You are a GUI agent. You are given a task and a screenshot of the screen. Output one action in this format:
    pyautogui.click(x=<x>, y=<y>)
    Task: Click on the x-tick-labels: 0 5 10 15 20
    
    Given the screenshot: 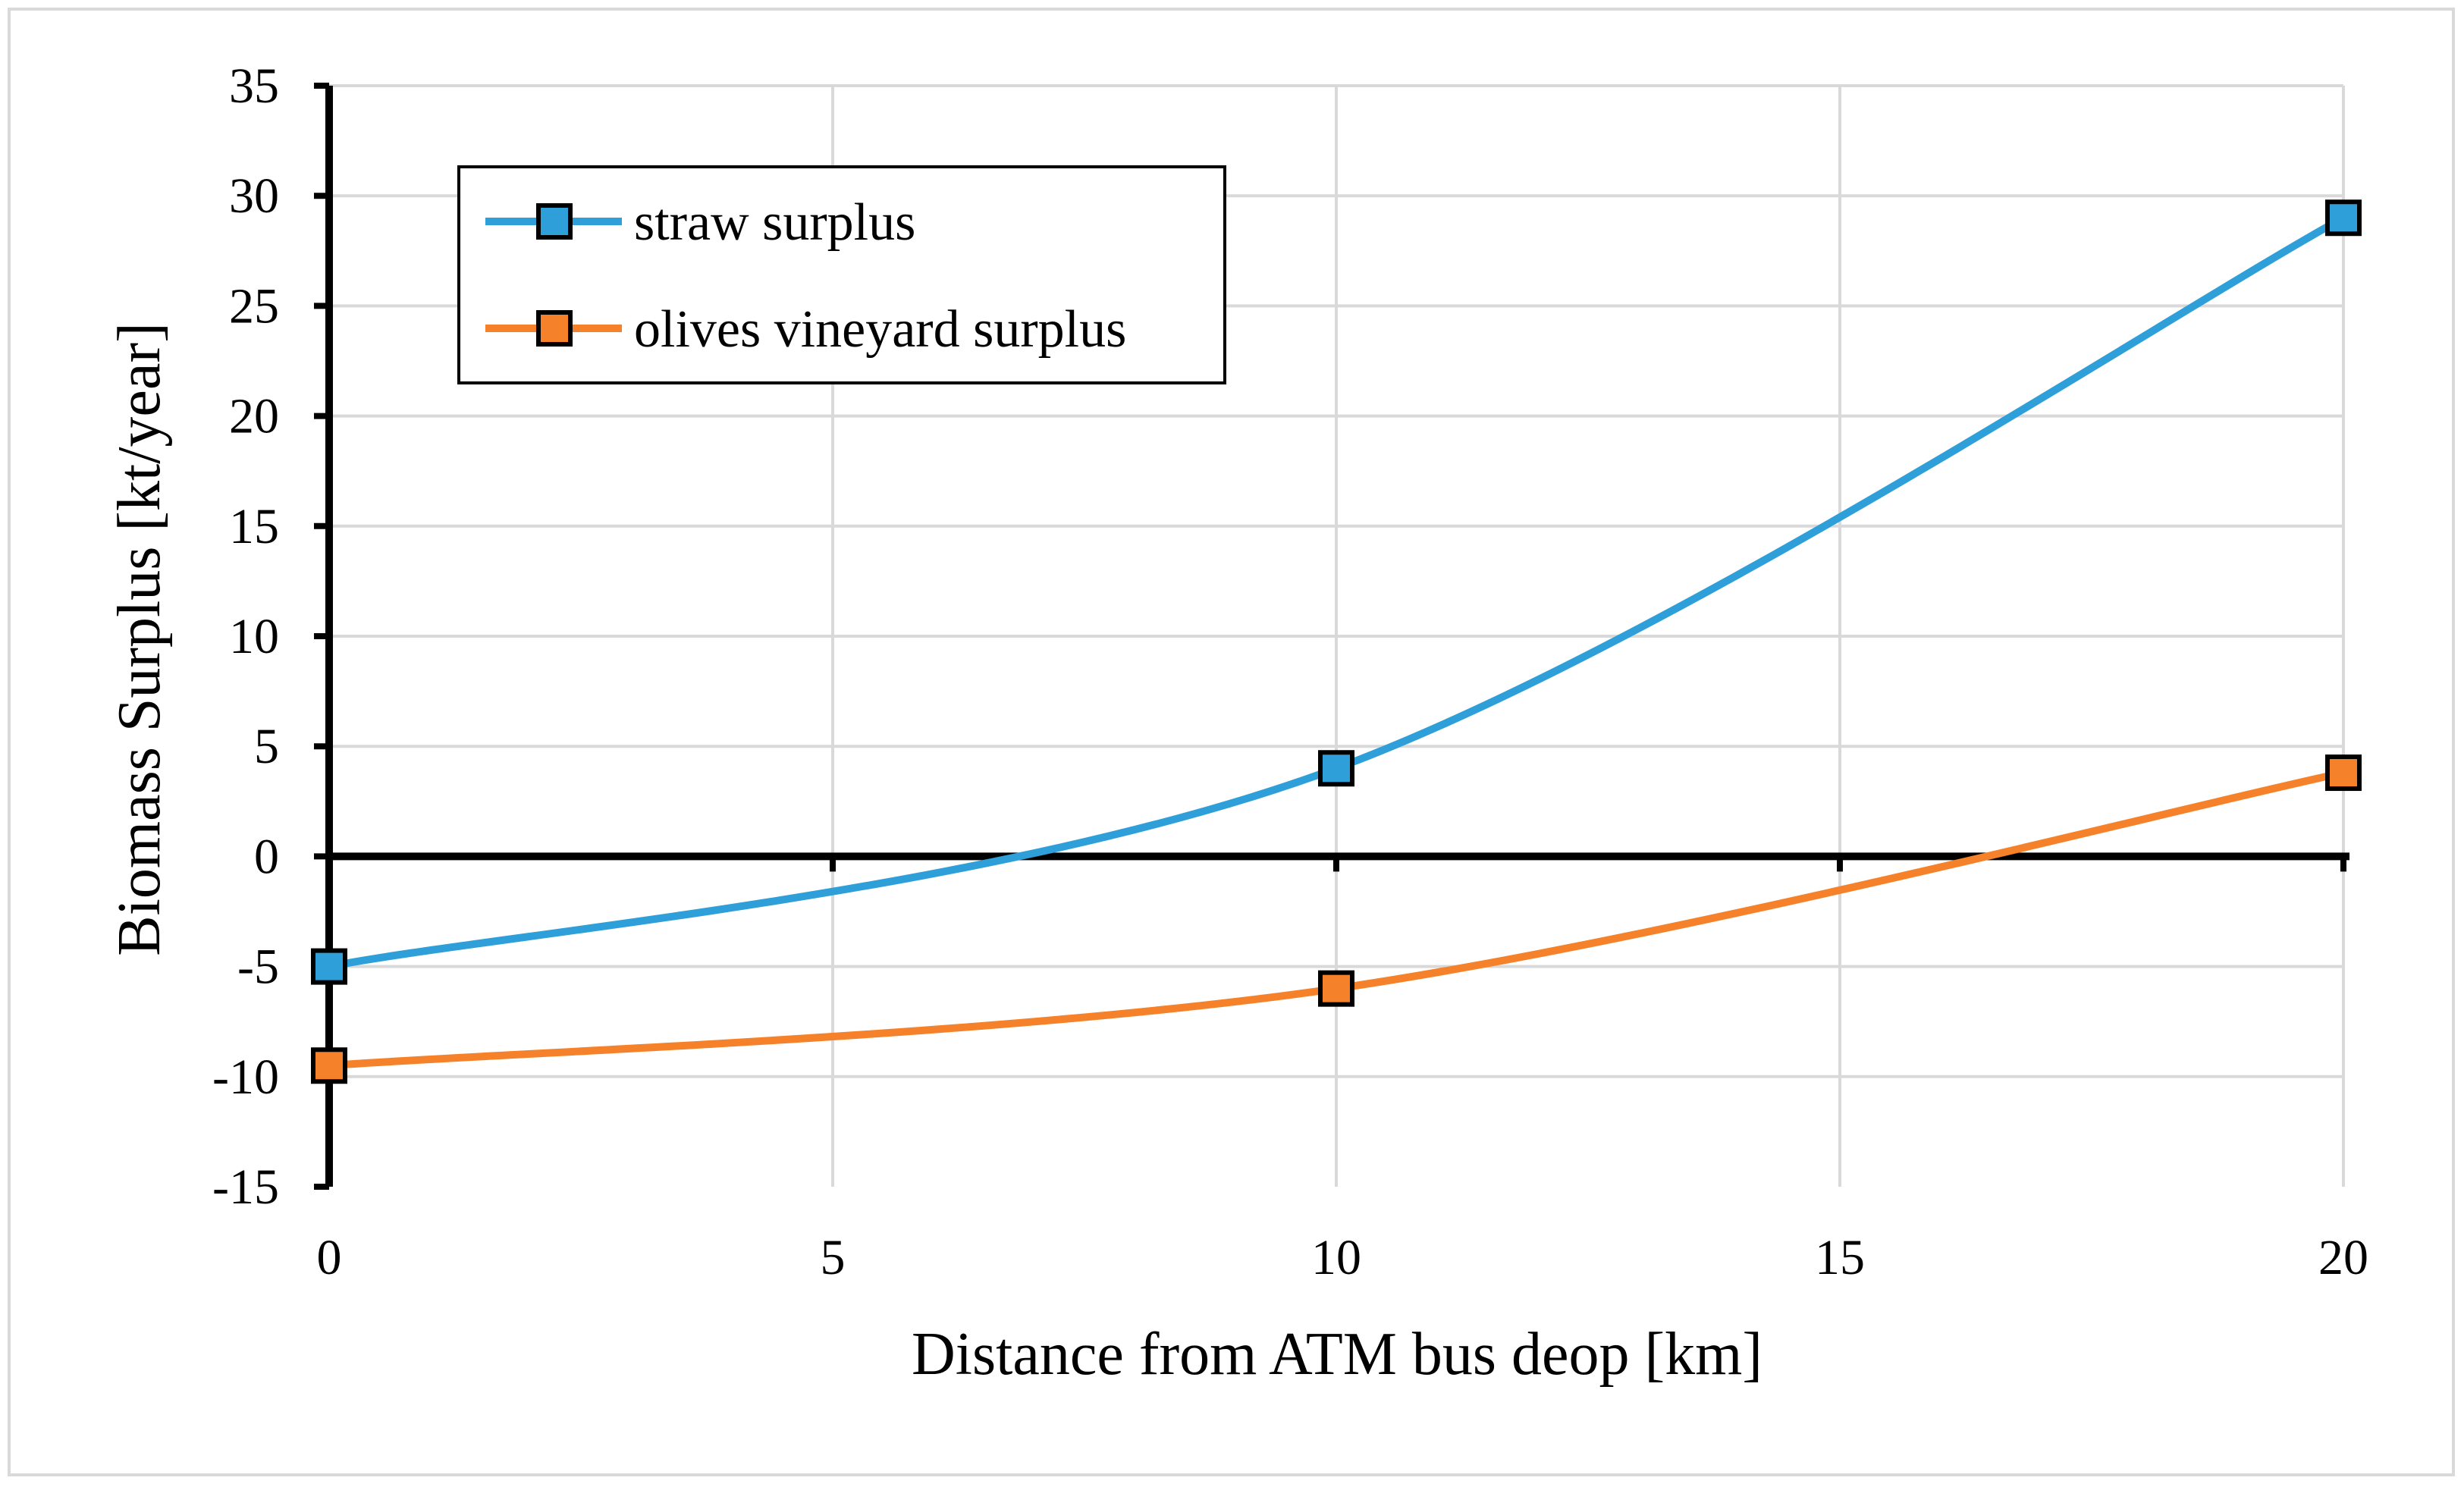 What is the action you would take?
    pyautogui.click(x=1343, y=1257)
    